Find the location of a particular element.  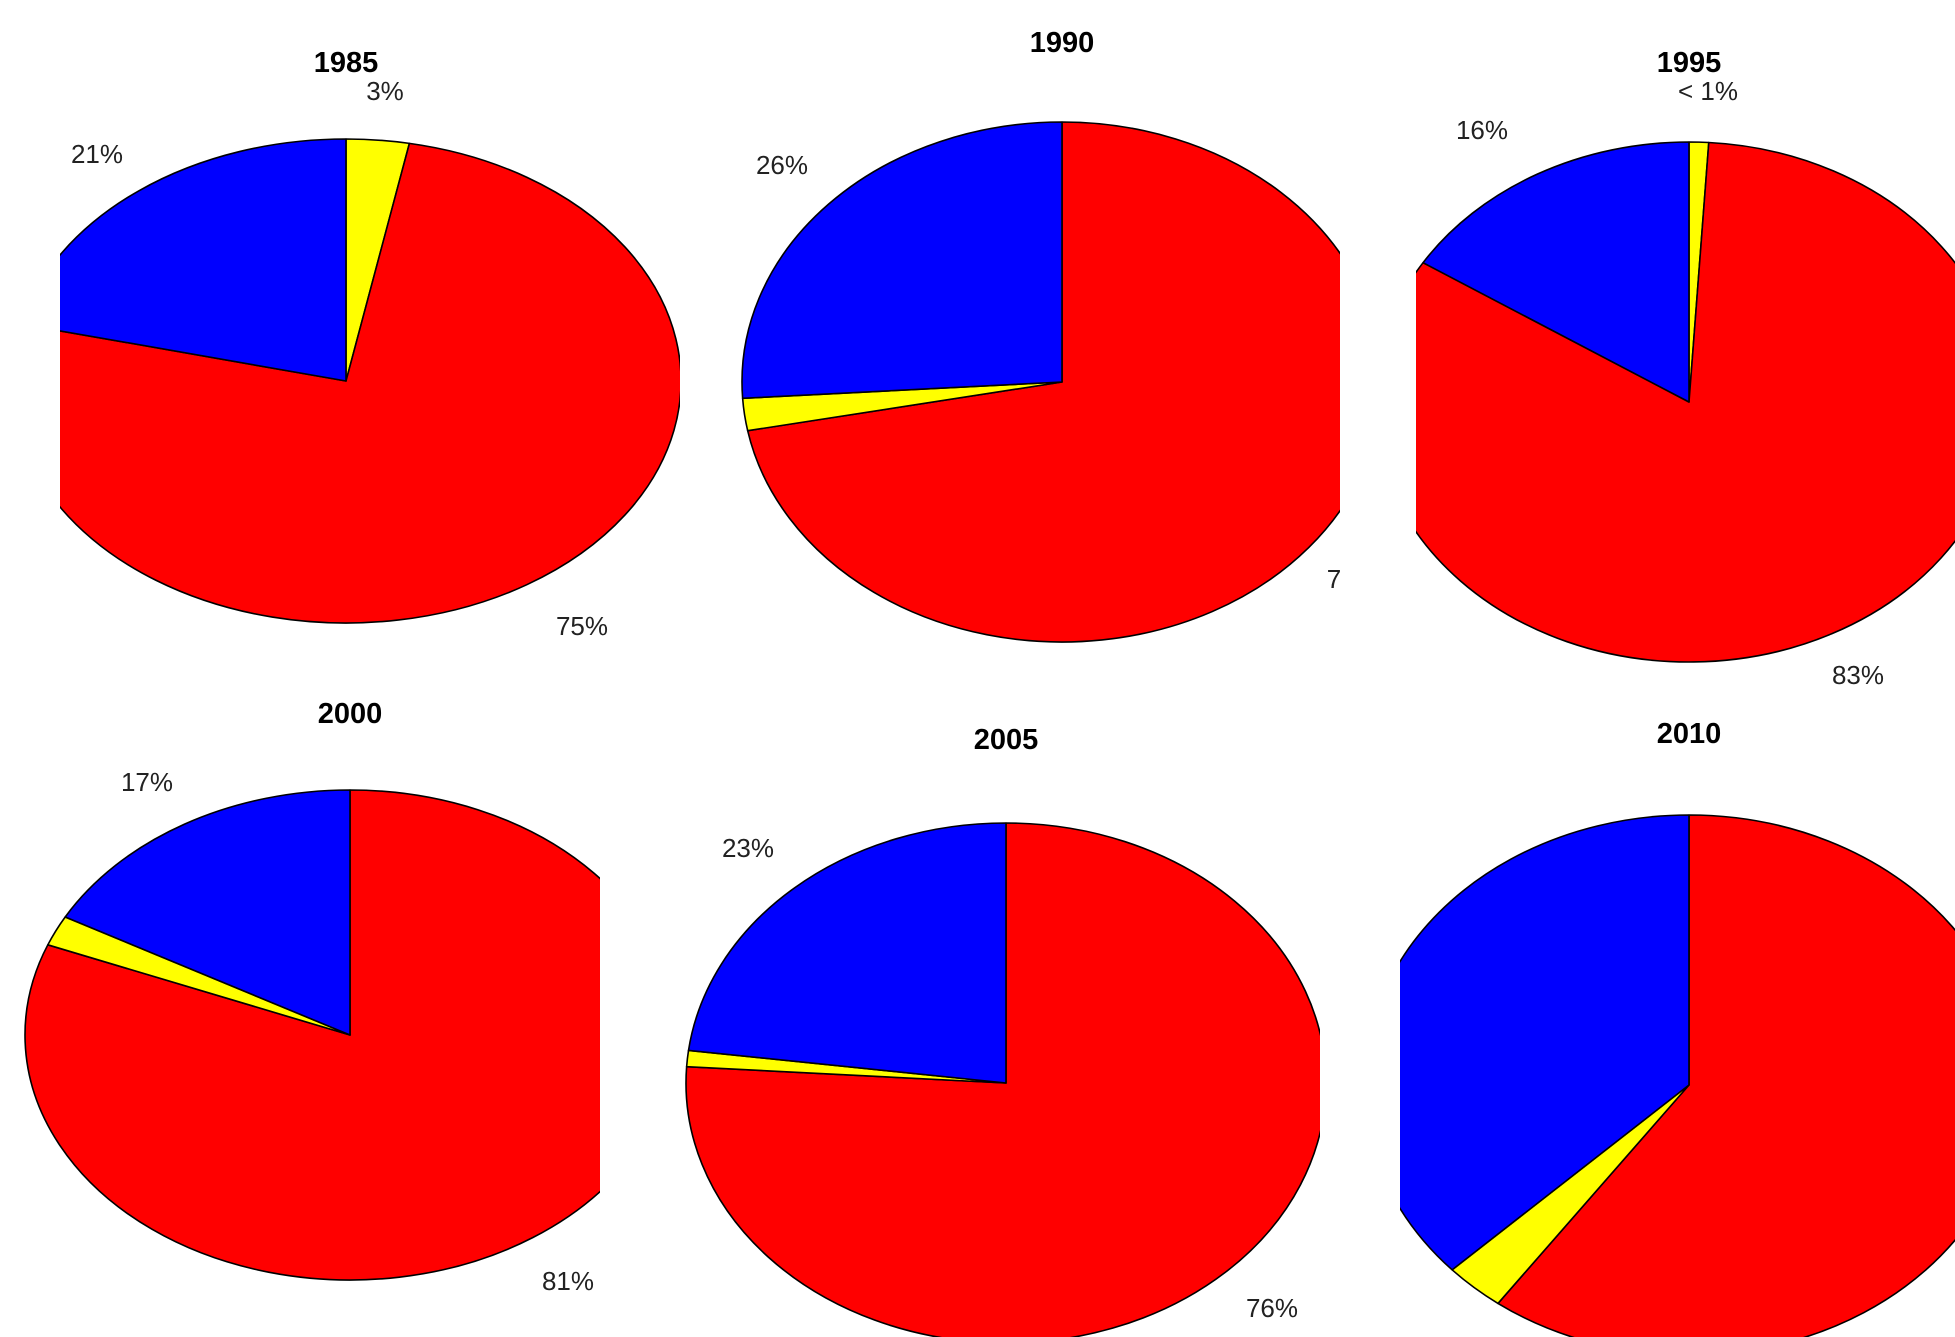

pie-1985-label-1: 75% is located at coordinates (582, 626).